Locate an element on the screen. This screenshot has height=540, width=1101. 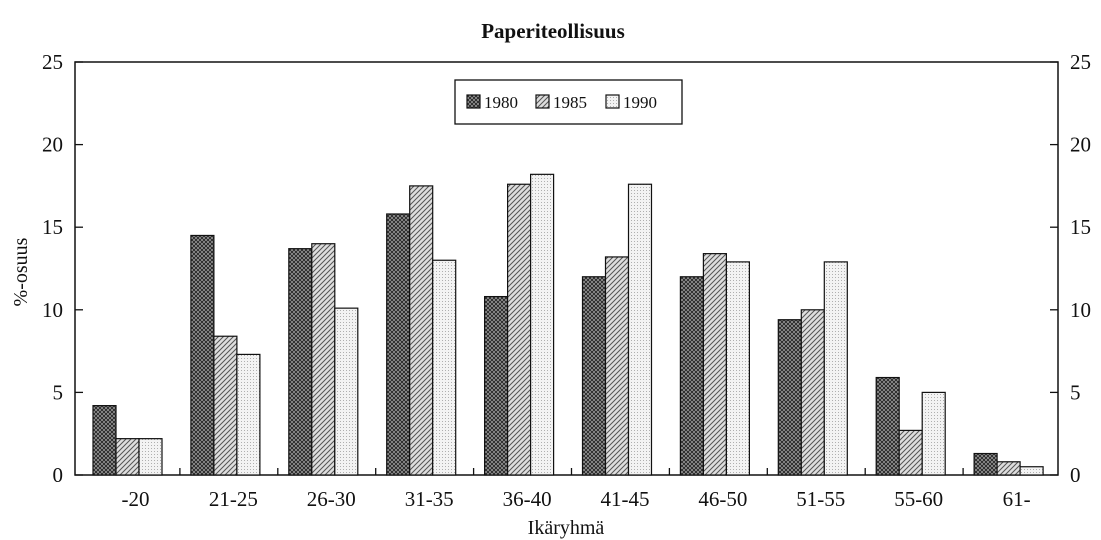
bar-1990--20 is located at coordinates (150, 457).